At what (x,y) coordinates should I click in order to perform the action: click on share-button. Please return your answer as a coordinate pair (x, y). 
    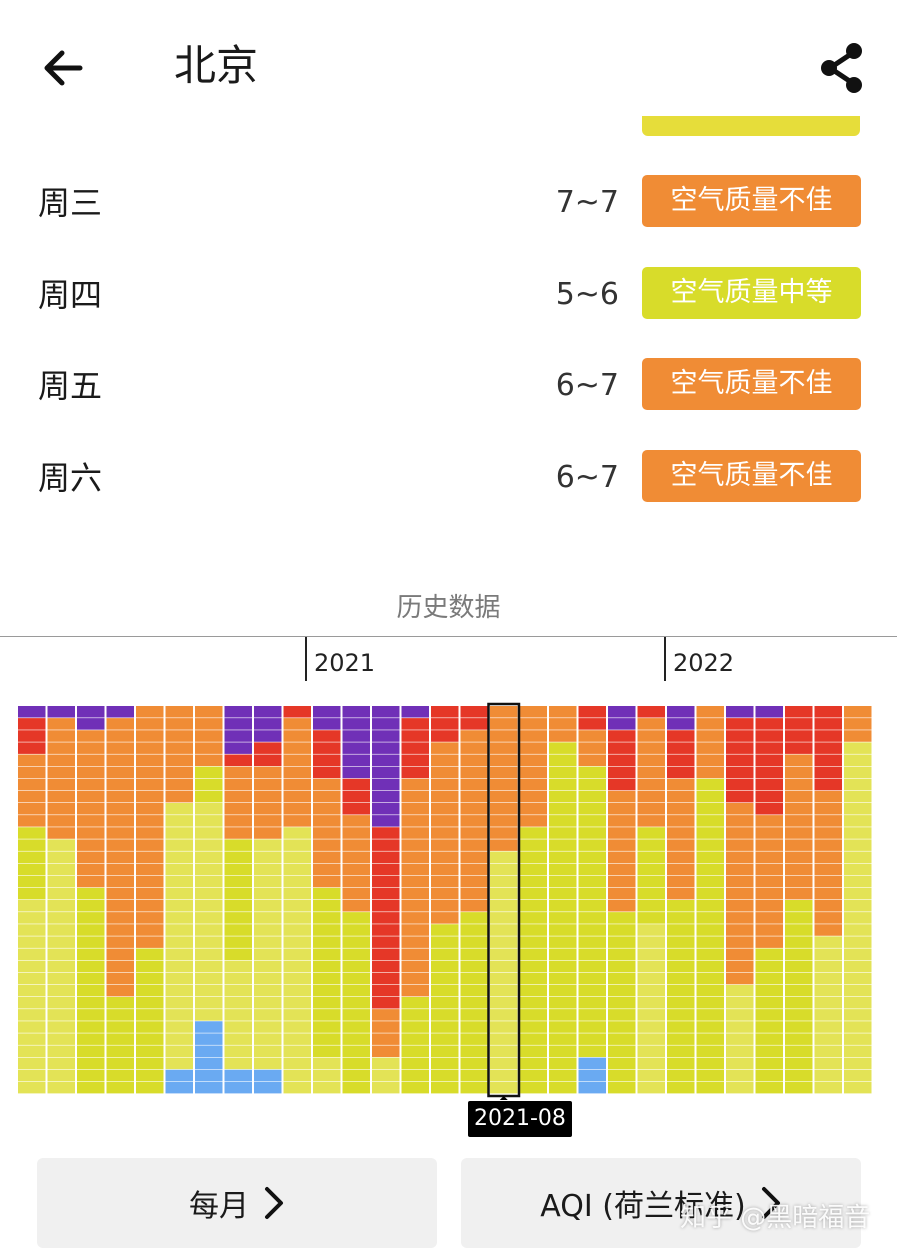
    Looking at the image, I should click on (843, 68).